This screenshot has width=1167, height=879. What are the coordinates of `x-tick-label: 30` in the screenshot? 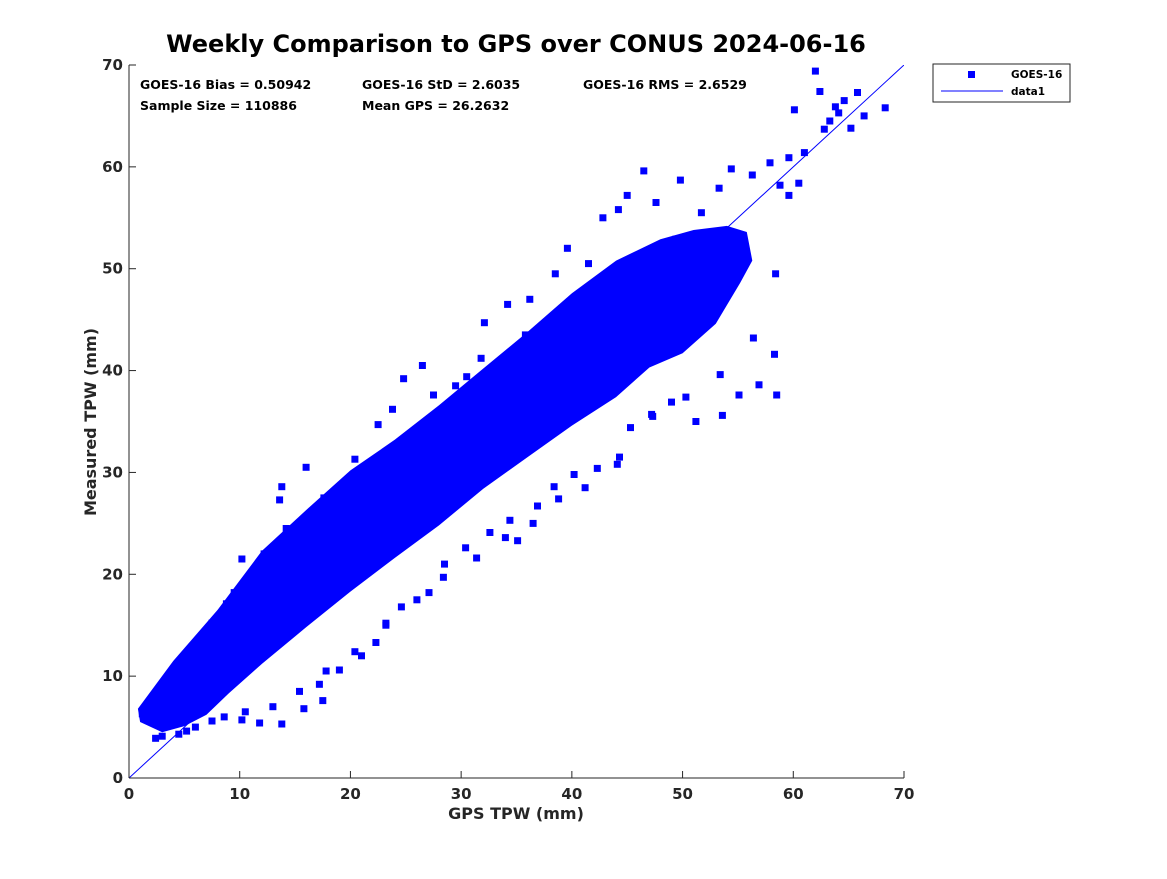 It's located at (461, 794).